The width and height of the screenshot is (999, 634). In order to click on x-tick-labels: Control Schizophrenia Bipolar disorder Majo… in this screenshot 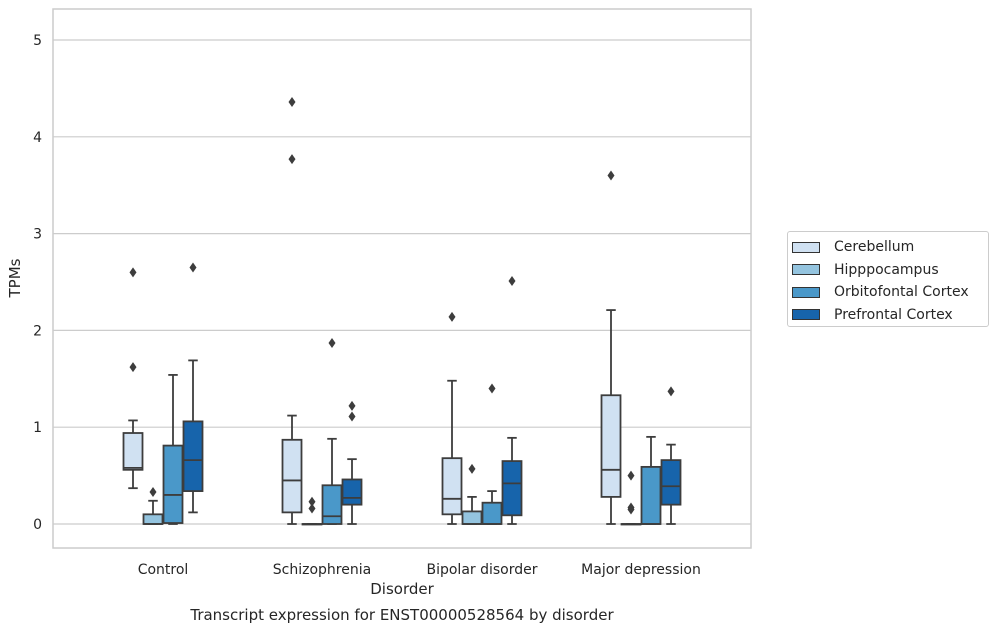, I will do `click(419, 570)`.